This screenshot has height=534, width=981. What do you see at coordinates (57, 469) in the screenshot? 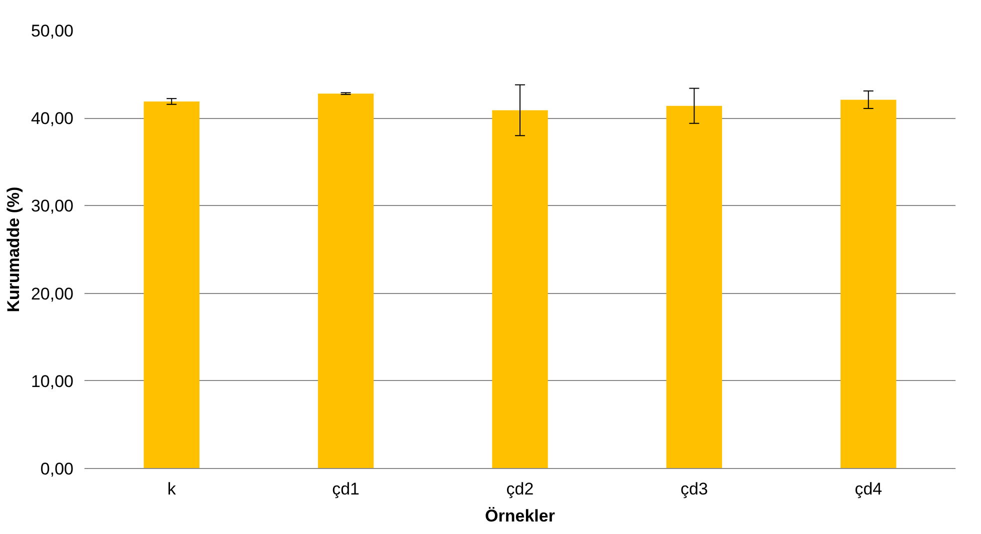
I see `y-tick-label: 0,00` at bounding box center [57, 469].